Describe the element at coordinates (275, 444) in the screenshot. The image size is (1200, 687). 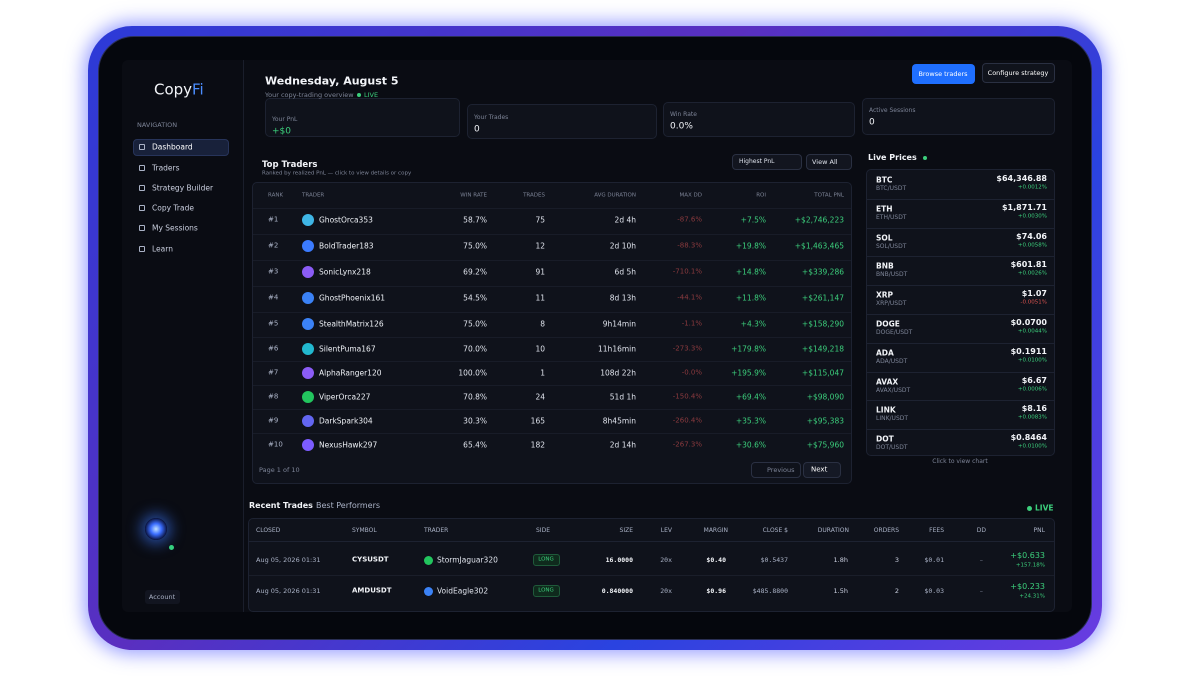
I see `rank: #10` at that location.